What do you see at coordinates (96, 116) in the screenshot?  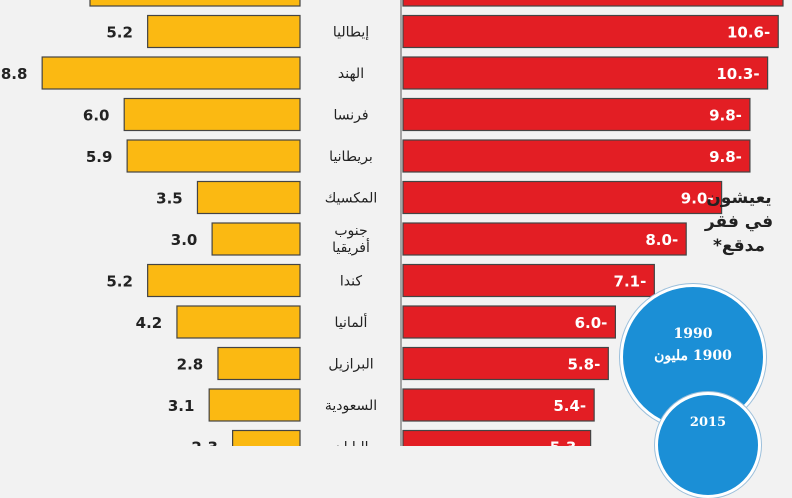 I see `label-positive-3: 6.0` at bounding box center [96, 116].